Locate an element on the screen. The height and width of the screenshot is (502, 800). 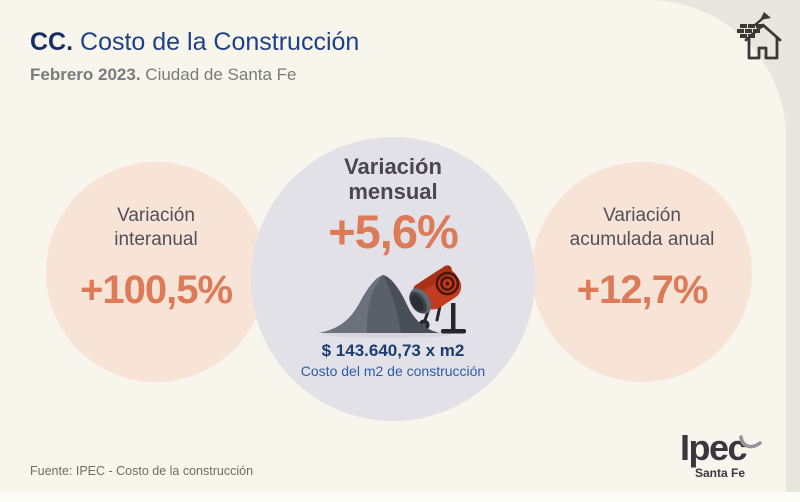
accumulated-value: +12,7% is located at coordinates (642, 289).